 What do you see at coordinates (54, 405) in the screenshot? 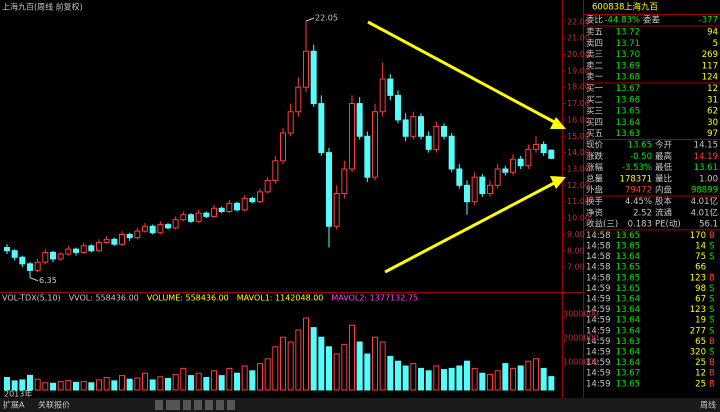
I see `tab: 关联报价` at bounding box center [54, 405].